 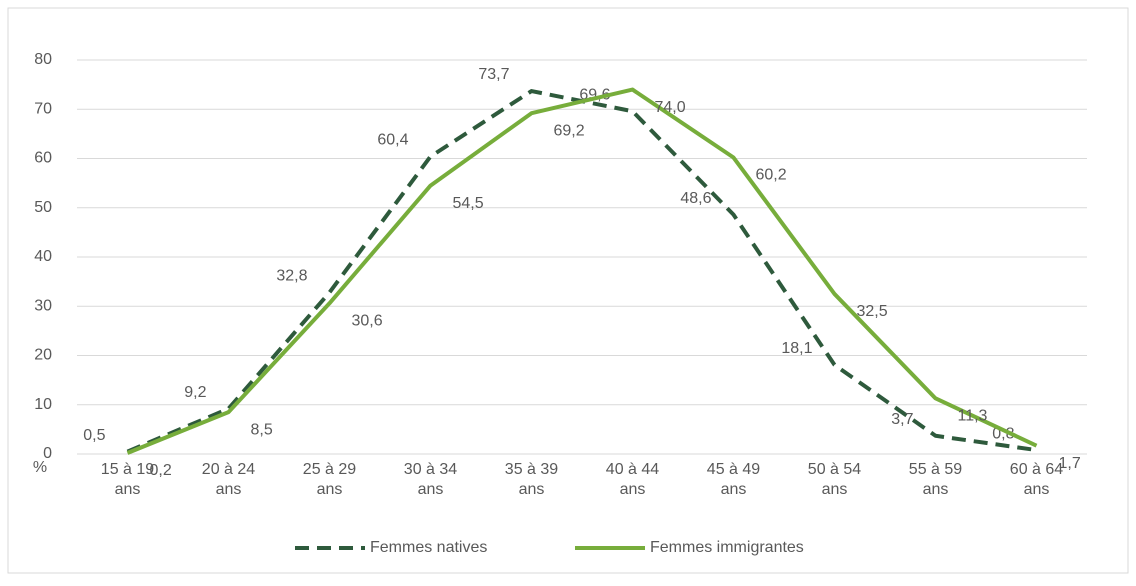 I want to click on x-tick-label: 15 à 19 ans, so click(x=127, y=479).